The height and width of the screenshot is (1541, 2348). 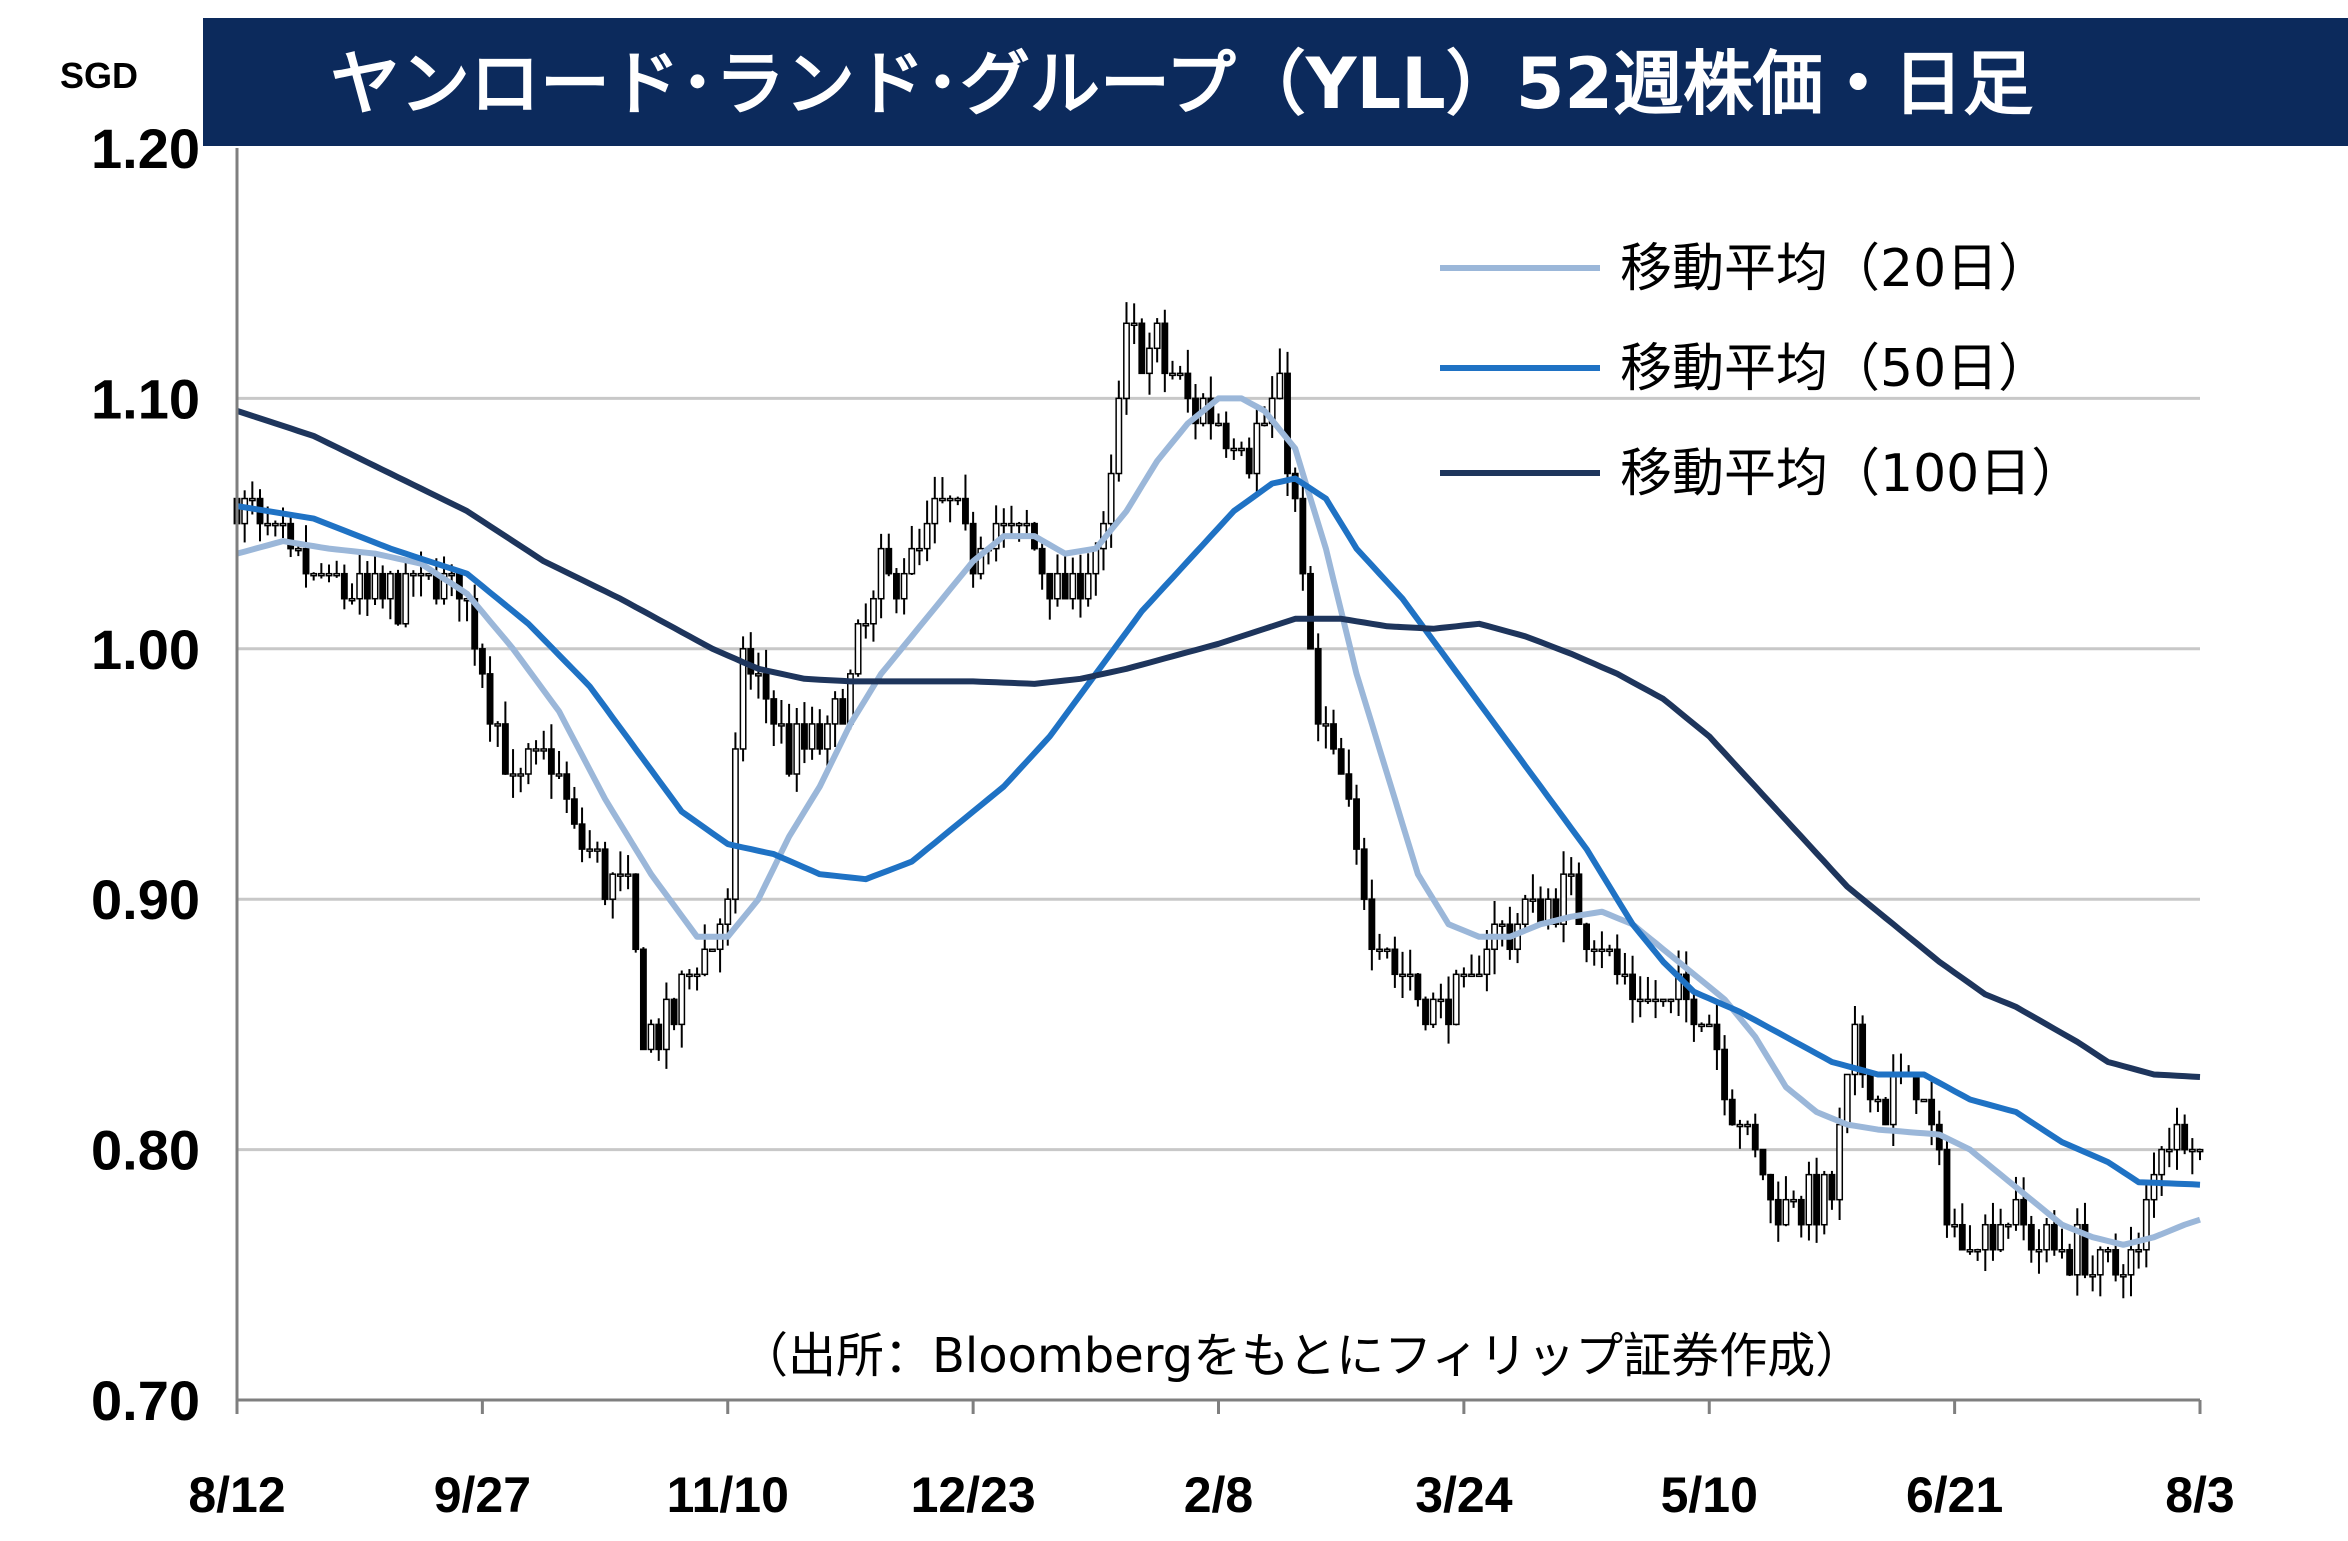 What do you see at coordinates (1761, 371) in the screenshot?
I see `legend: 移動平均（20日） 移動平均（50日） 移動平均（100日）` at bounding box center [1761, 371].